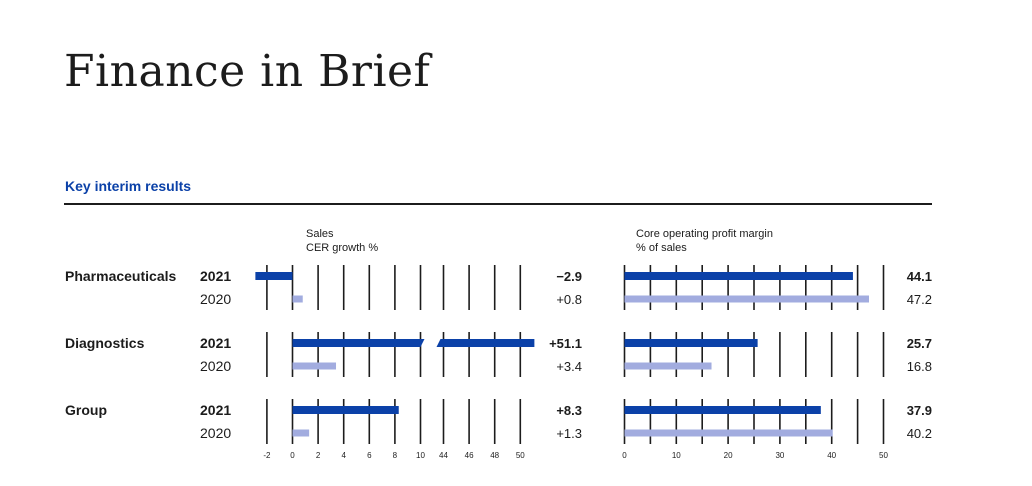  Describe the element at coordinates (565, 343) in the screenshot. I see `value-label: +51.1` at that location.